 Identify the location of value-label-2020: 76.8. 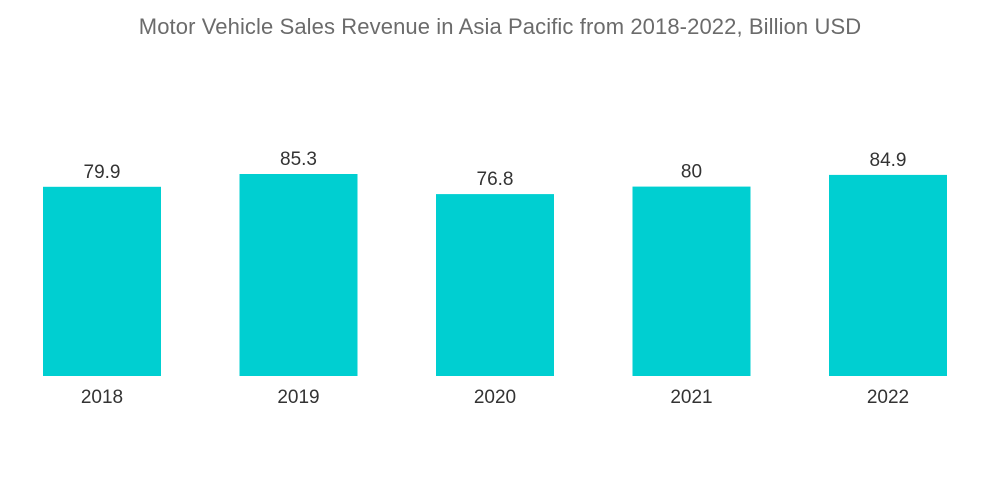
(495, 179).